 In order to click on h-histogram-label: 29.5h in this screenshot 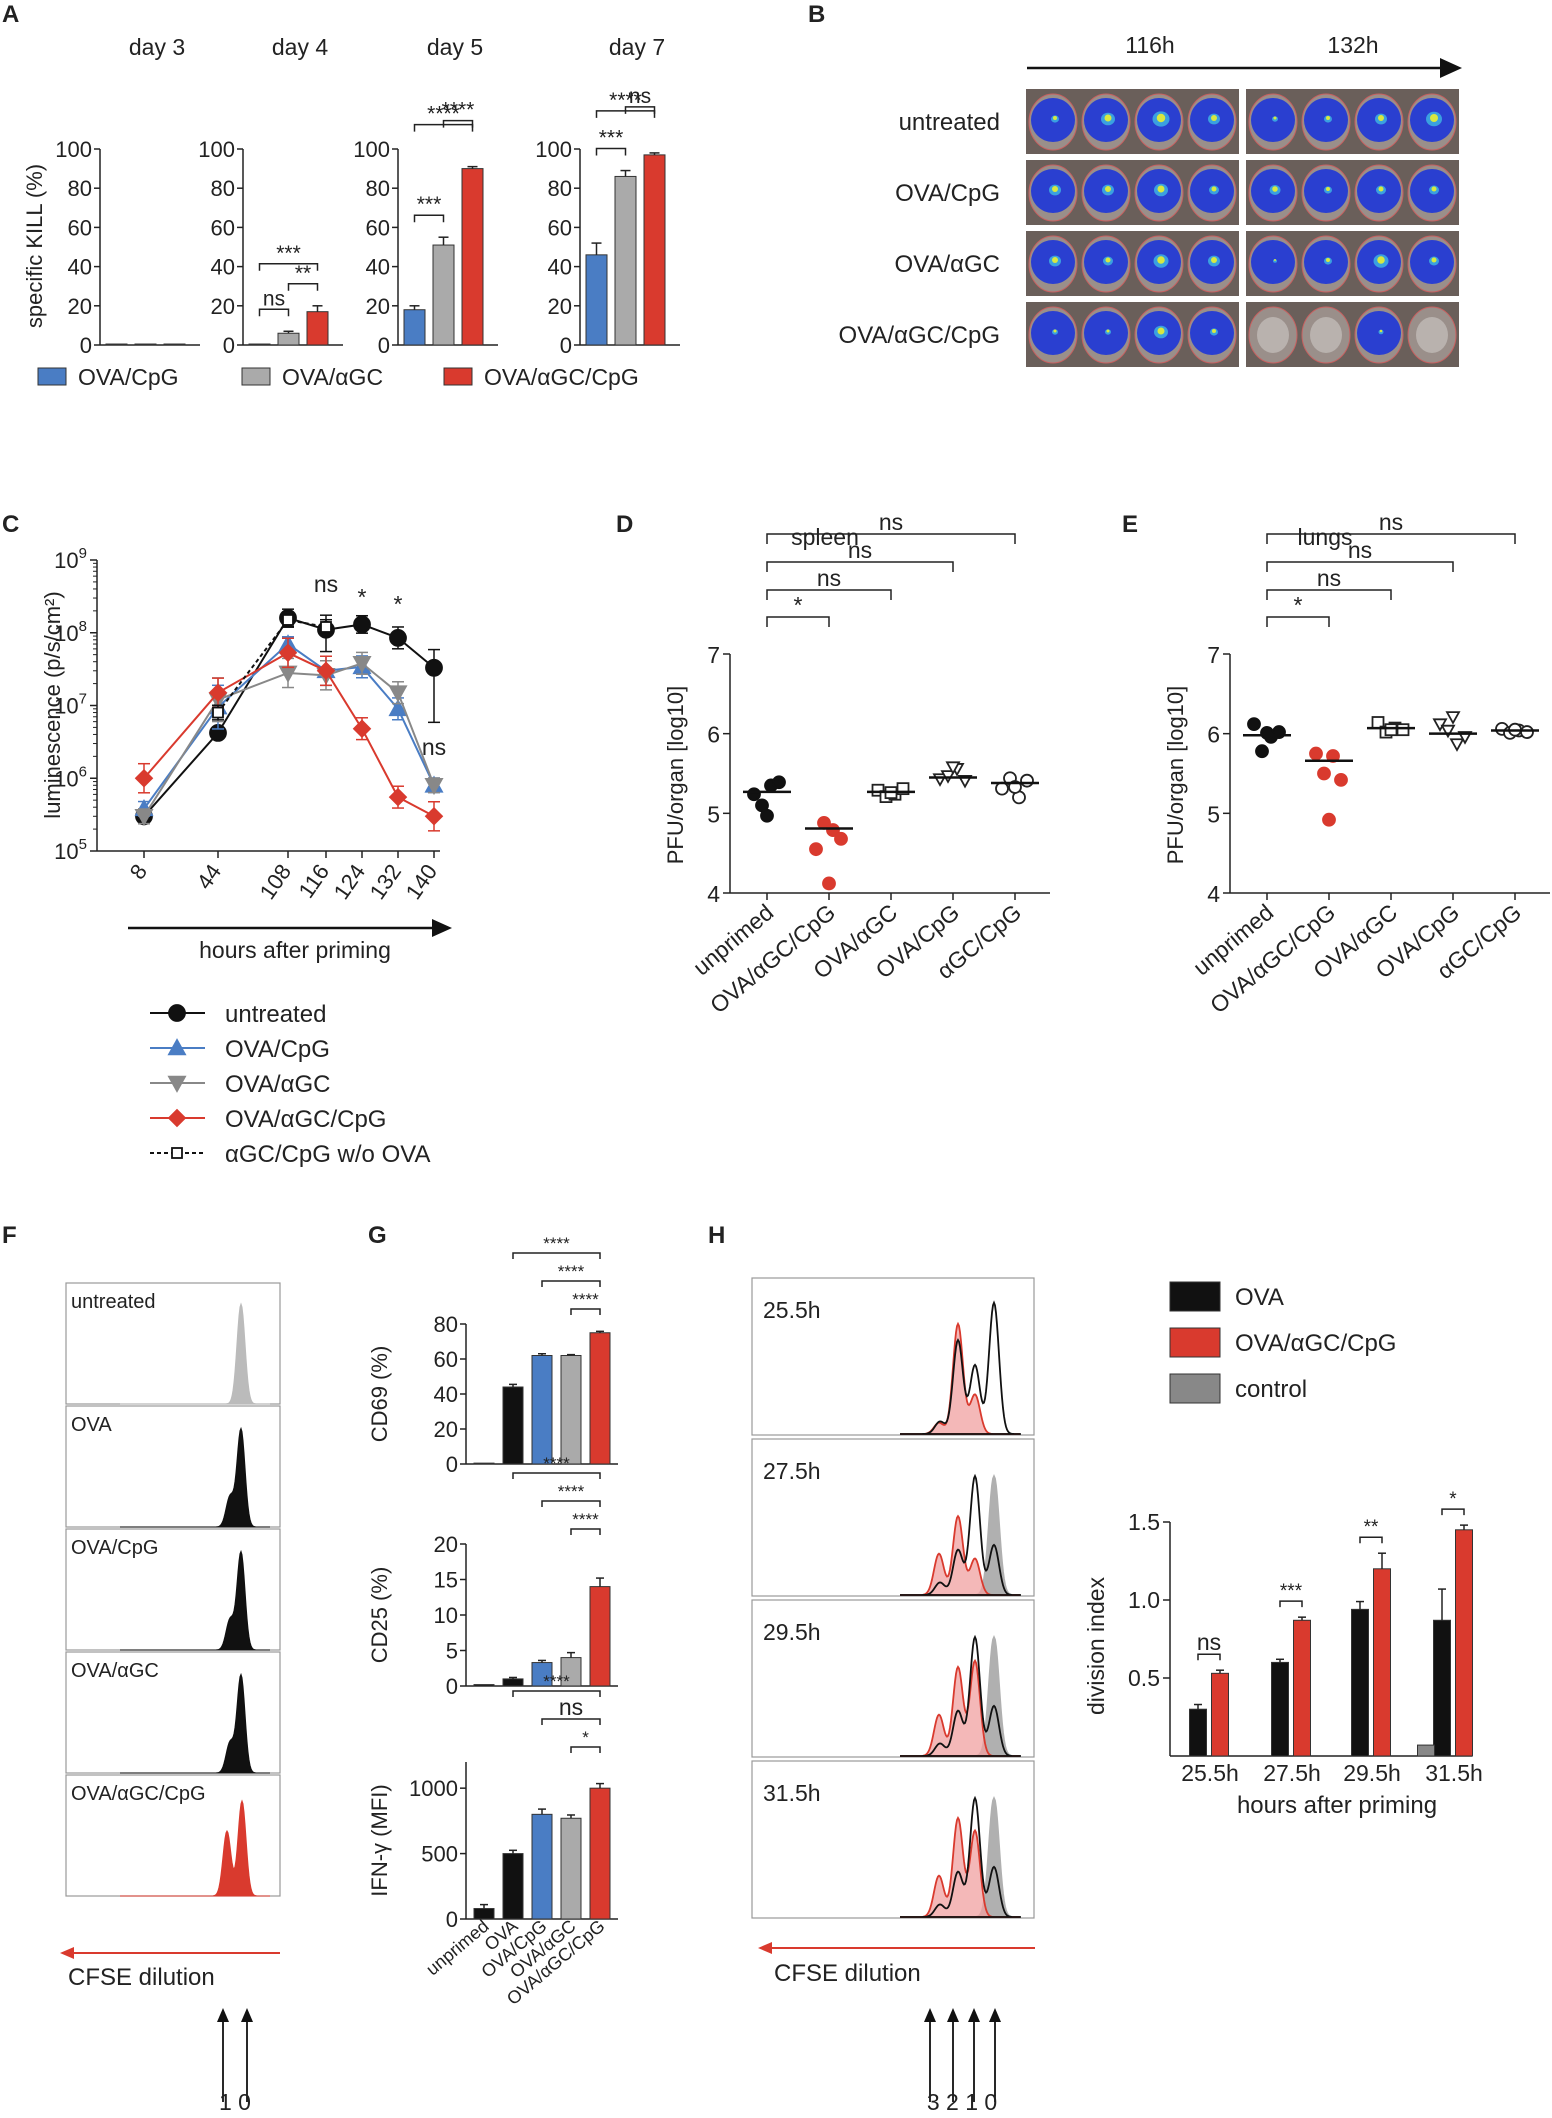, I will do `click(792, 1632)`.